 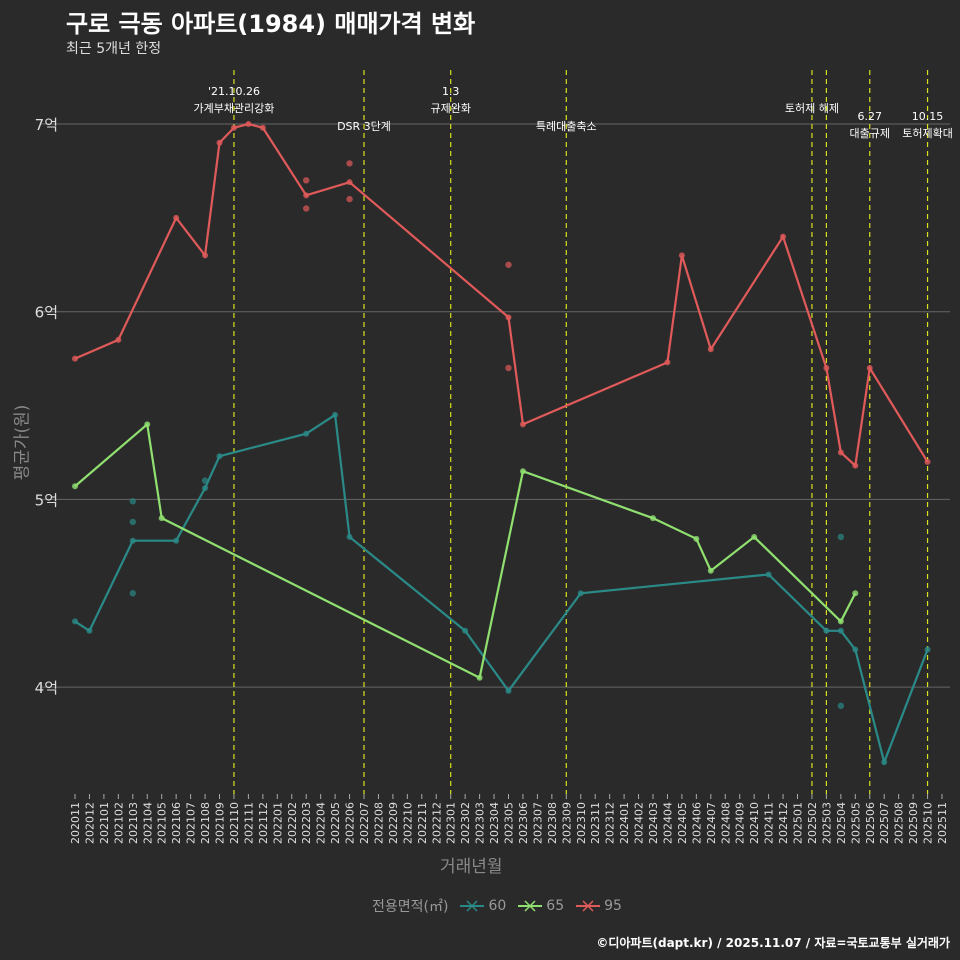 I want to click on event-label: DSR 3단계, so click(x=364, y=126).